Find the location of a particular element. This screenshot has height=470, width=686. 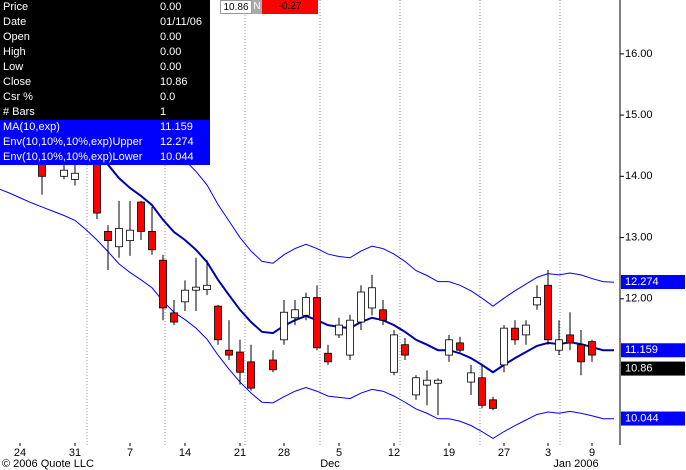

series-last-label: 11.159 is located at coordinates (641, 350).